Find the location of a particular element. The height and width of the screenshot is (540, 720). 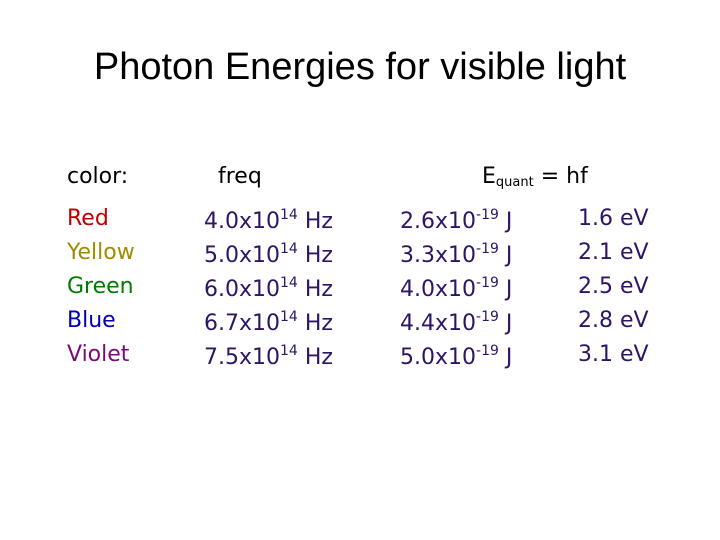

frequency: 7.5x1014 Hz is located at coordinates (268, 356).